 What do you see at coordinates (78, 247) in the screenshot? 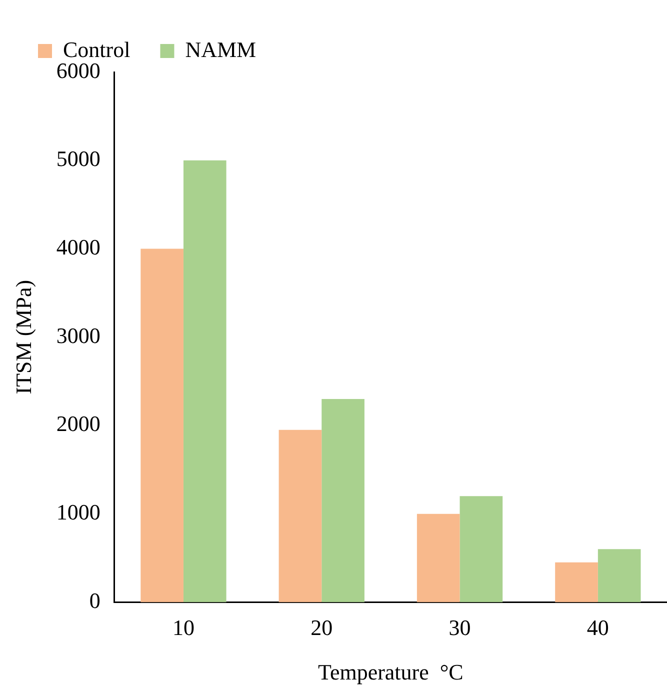
I see `y-tick-label: 4000` at bounding box center [78, 247].